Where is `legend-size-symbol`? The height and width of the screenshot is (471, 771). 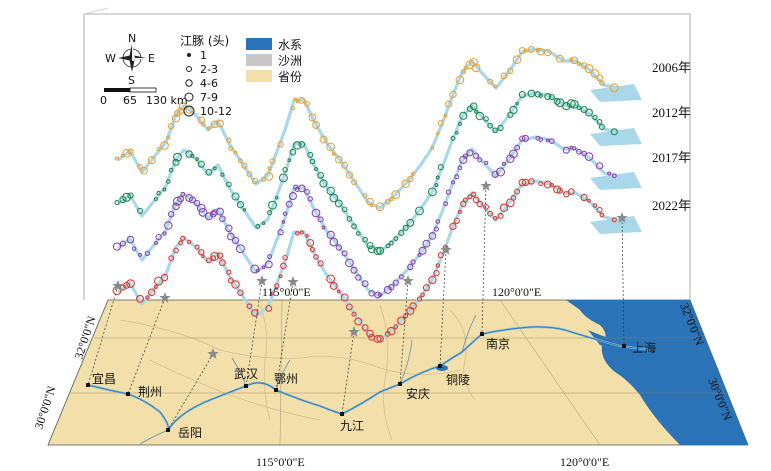 legend-size-symbol is located at coordinates (189, 69).